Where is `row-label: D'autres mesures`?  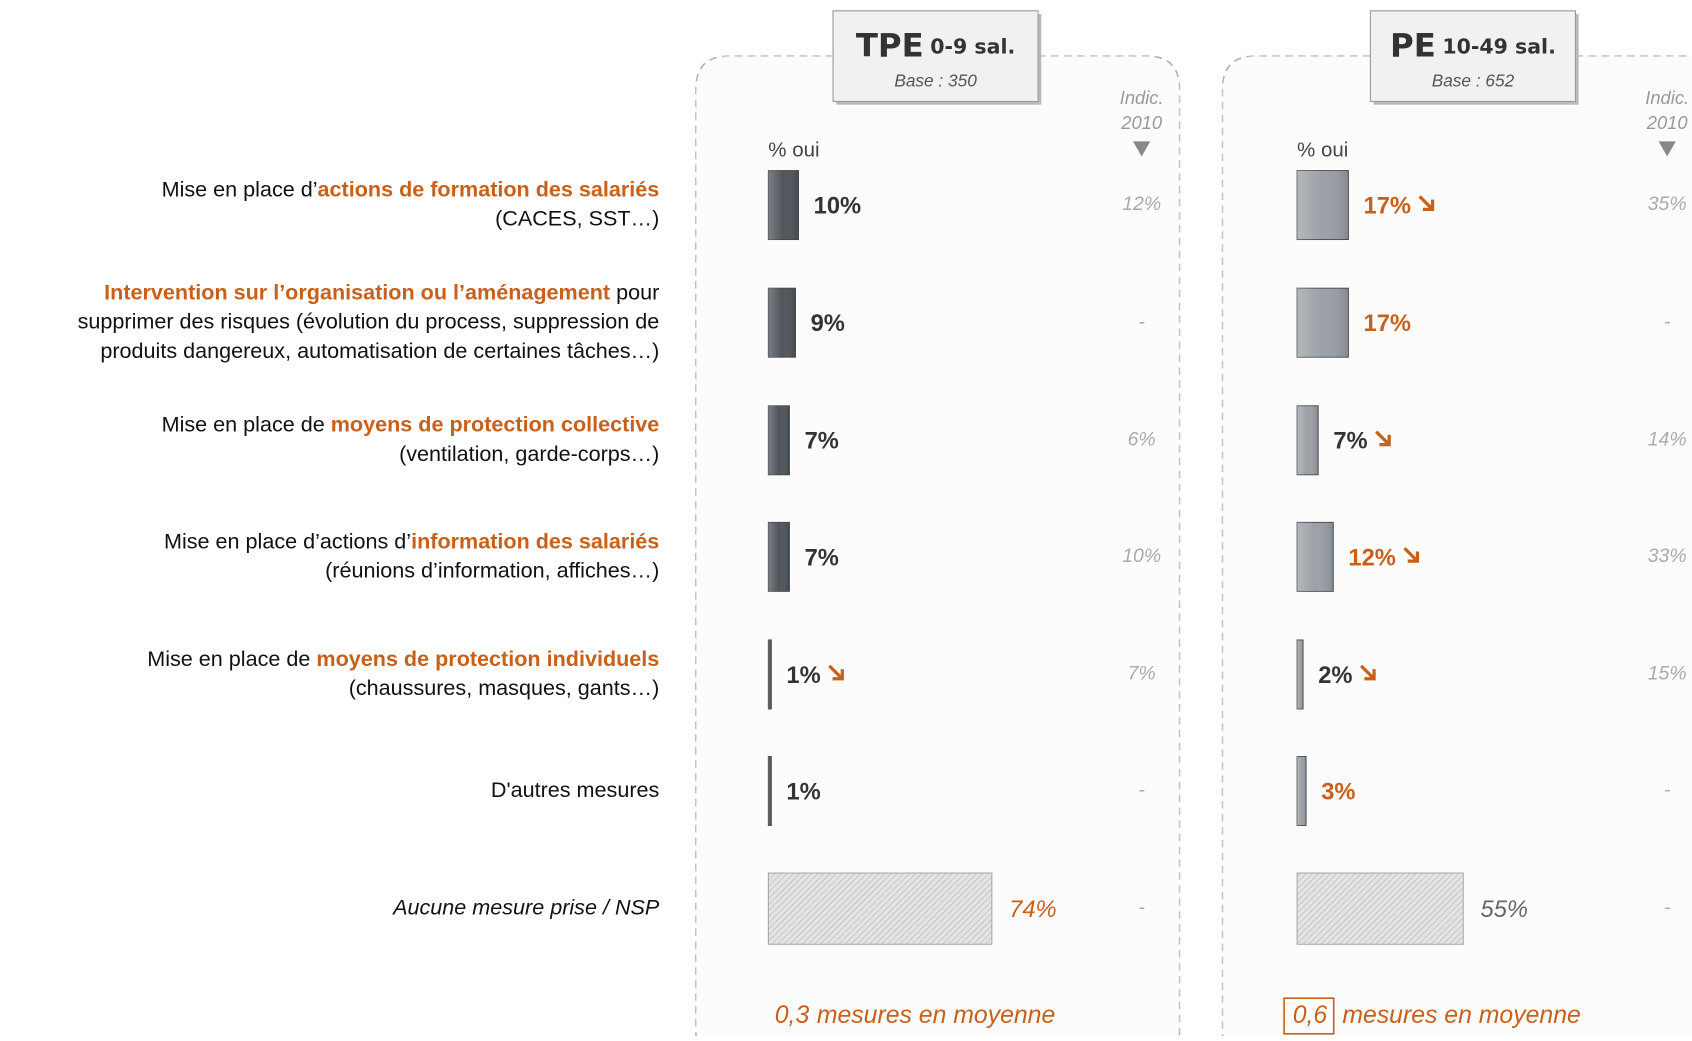
row-label: D'autres mesures is located at coordinates (575, 789).